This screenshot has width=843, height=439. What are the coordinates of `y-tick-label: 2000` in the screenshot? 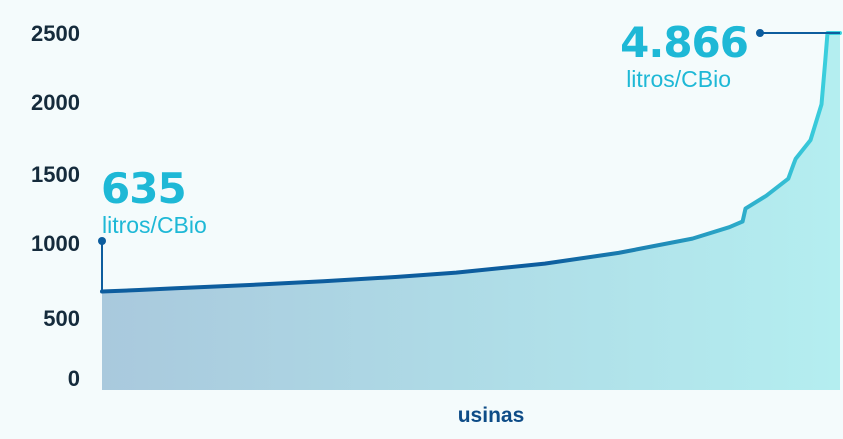 It's located at (55, 102).